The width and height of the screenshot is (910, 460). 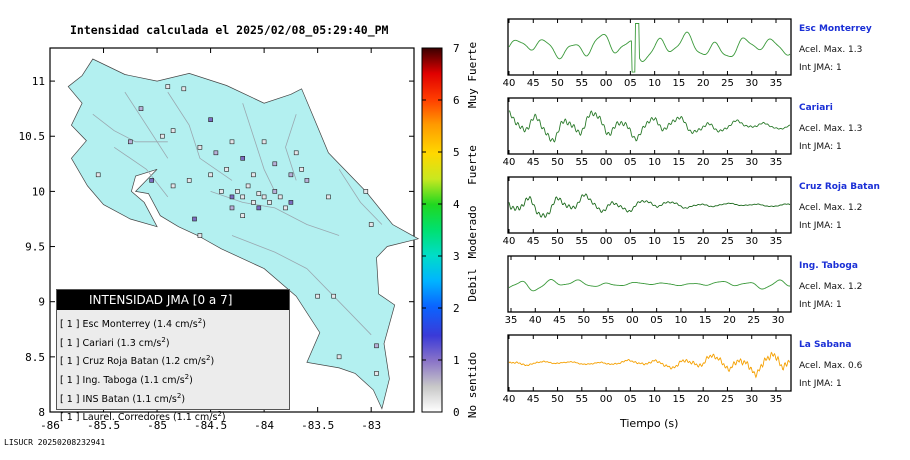 What do you see at coordinates (38, 191) in the screenshot?
I see `map-y-tick-label: 10` at bounding box center [38, 191].